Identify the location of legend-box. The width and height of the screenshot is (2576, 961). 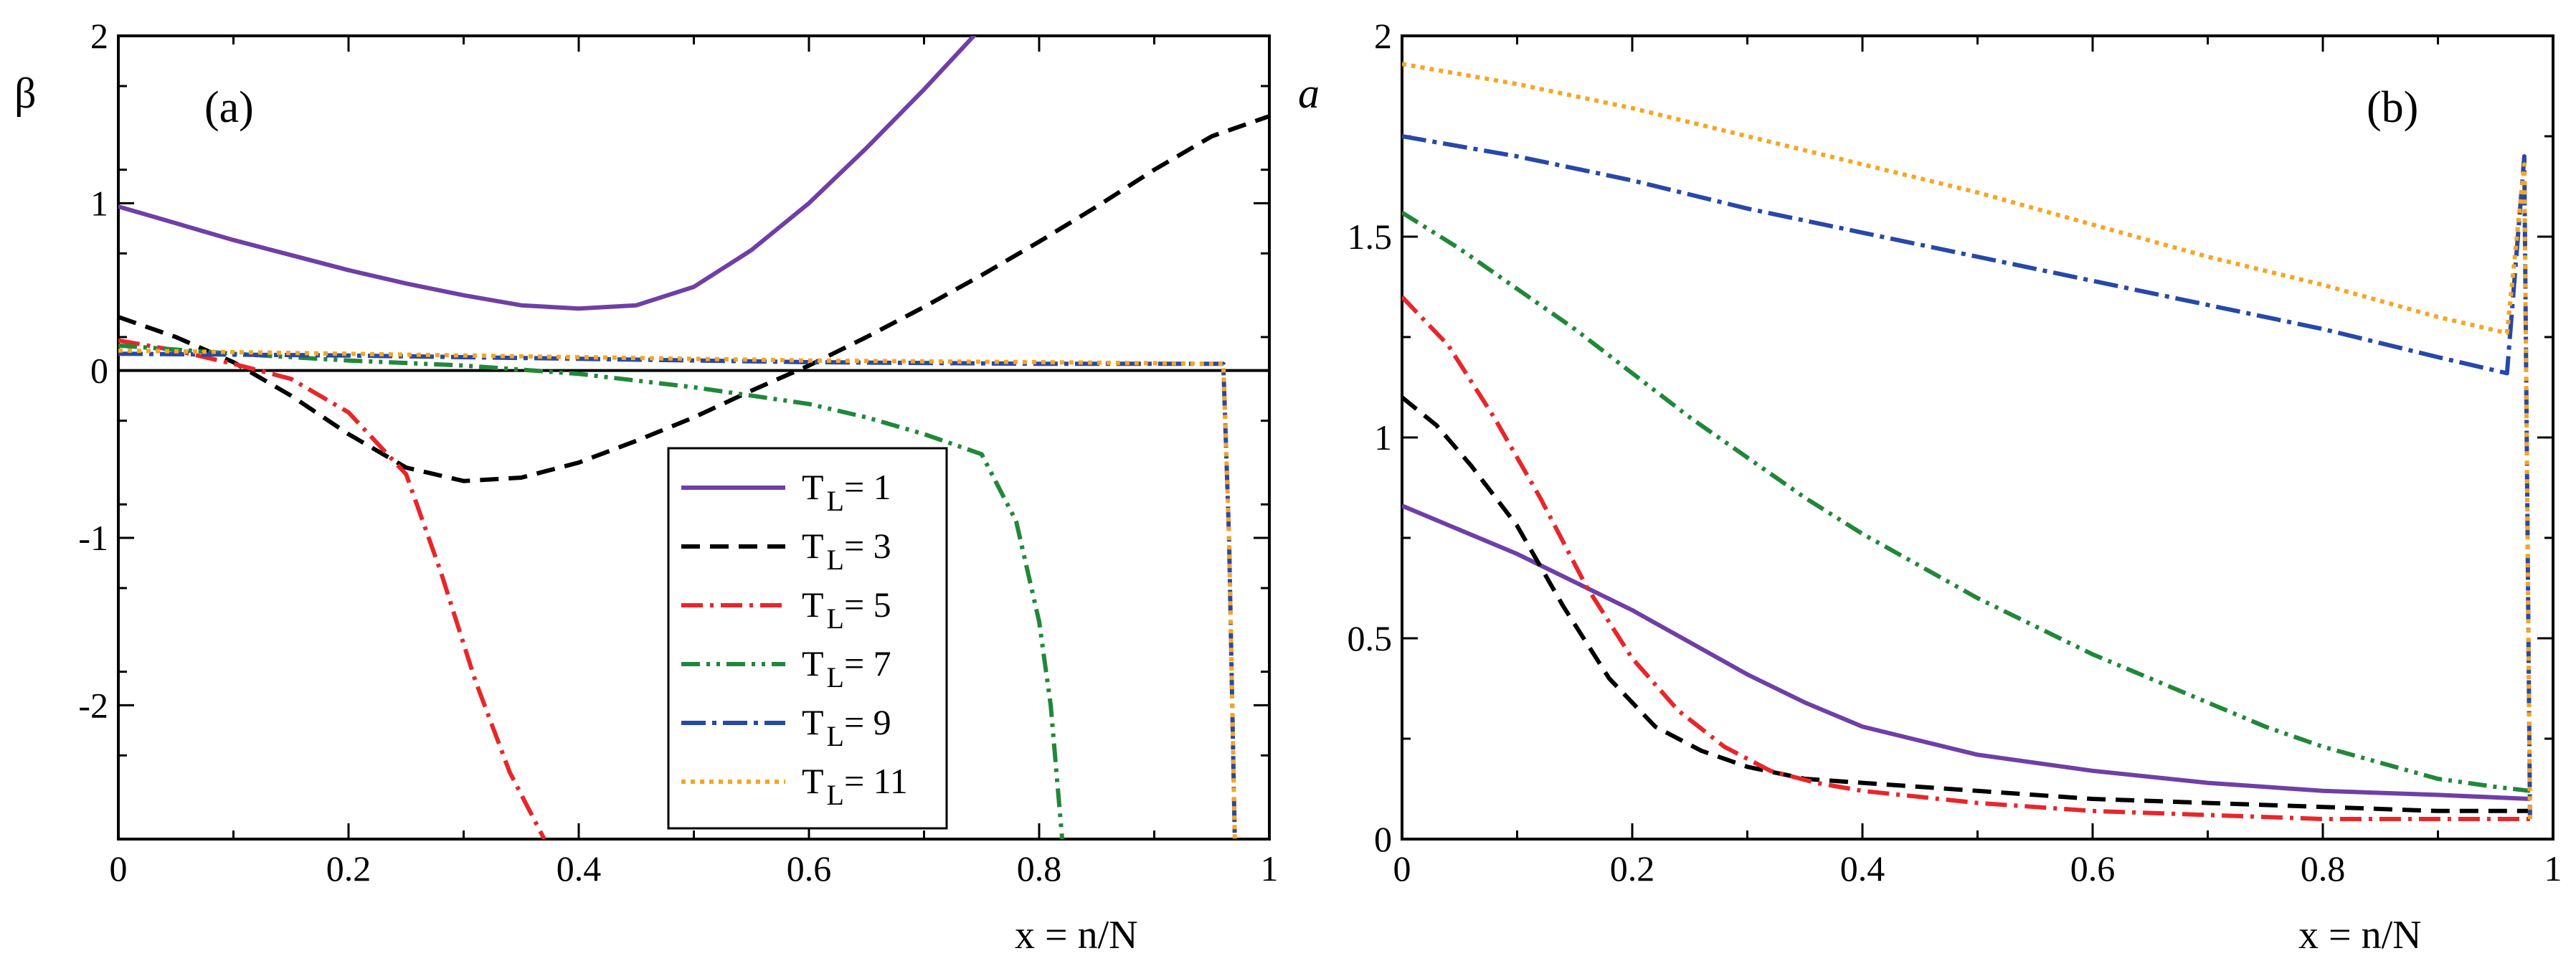
(808, 638).